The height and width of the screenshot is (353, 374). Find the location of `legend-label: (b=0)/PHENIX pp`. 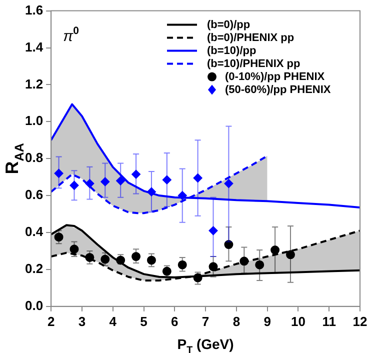

legend-label: (b=0)/PHENIX pp is located at coordinates (250, 38).